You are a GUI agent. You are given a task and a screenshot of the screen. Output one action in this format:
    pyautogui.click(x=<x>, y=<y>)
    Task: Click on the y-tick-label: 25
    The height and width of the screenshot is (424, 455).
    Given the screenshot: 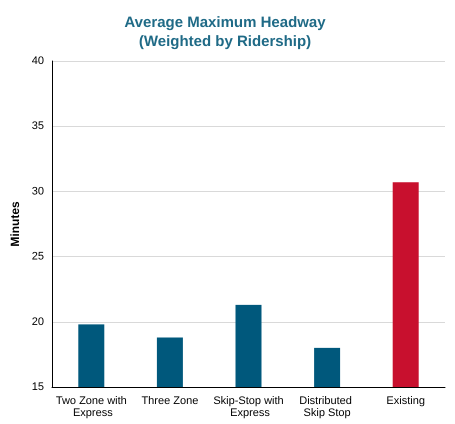 What is the action you would take?
    pyautogui.click(x=38, y=256)
    